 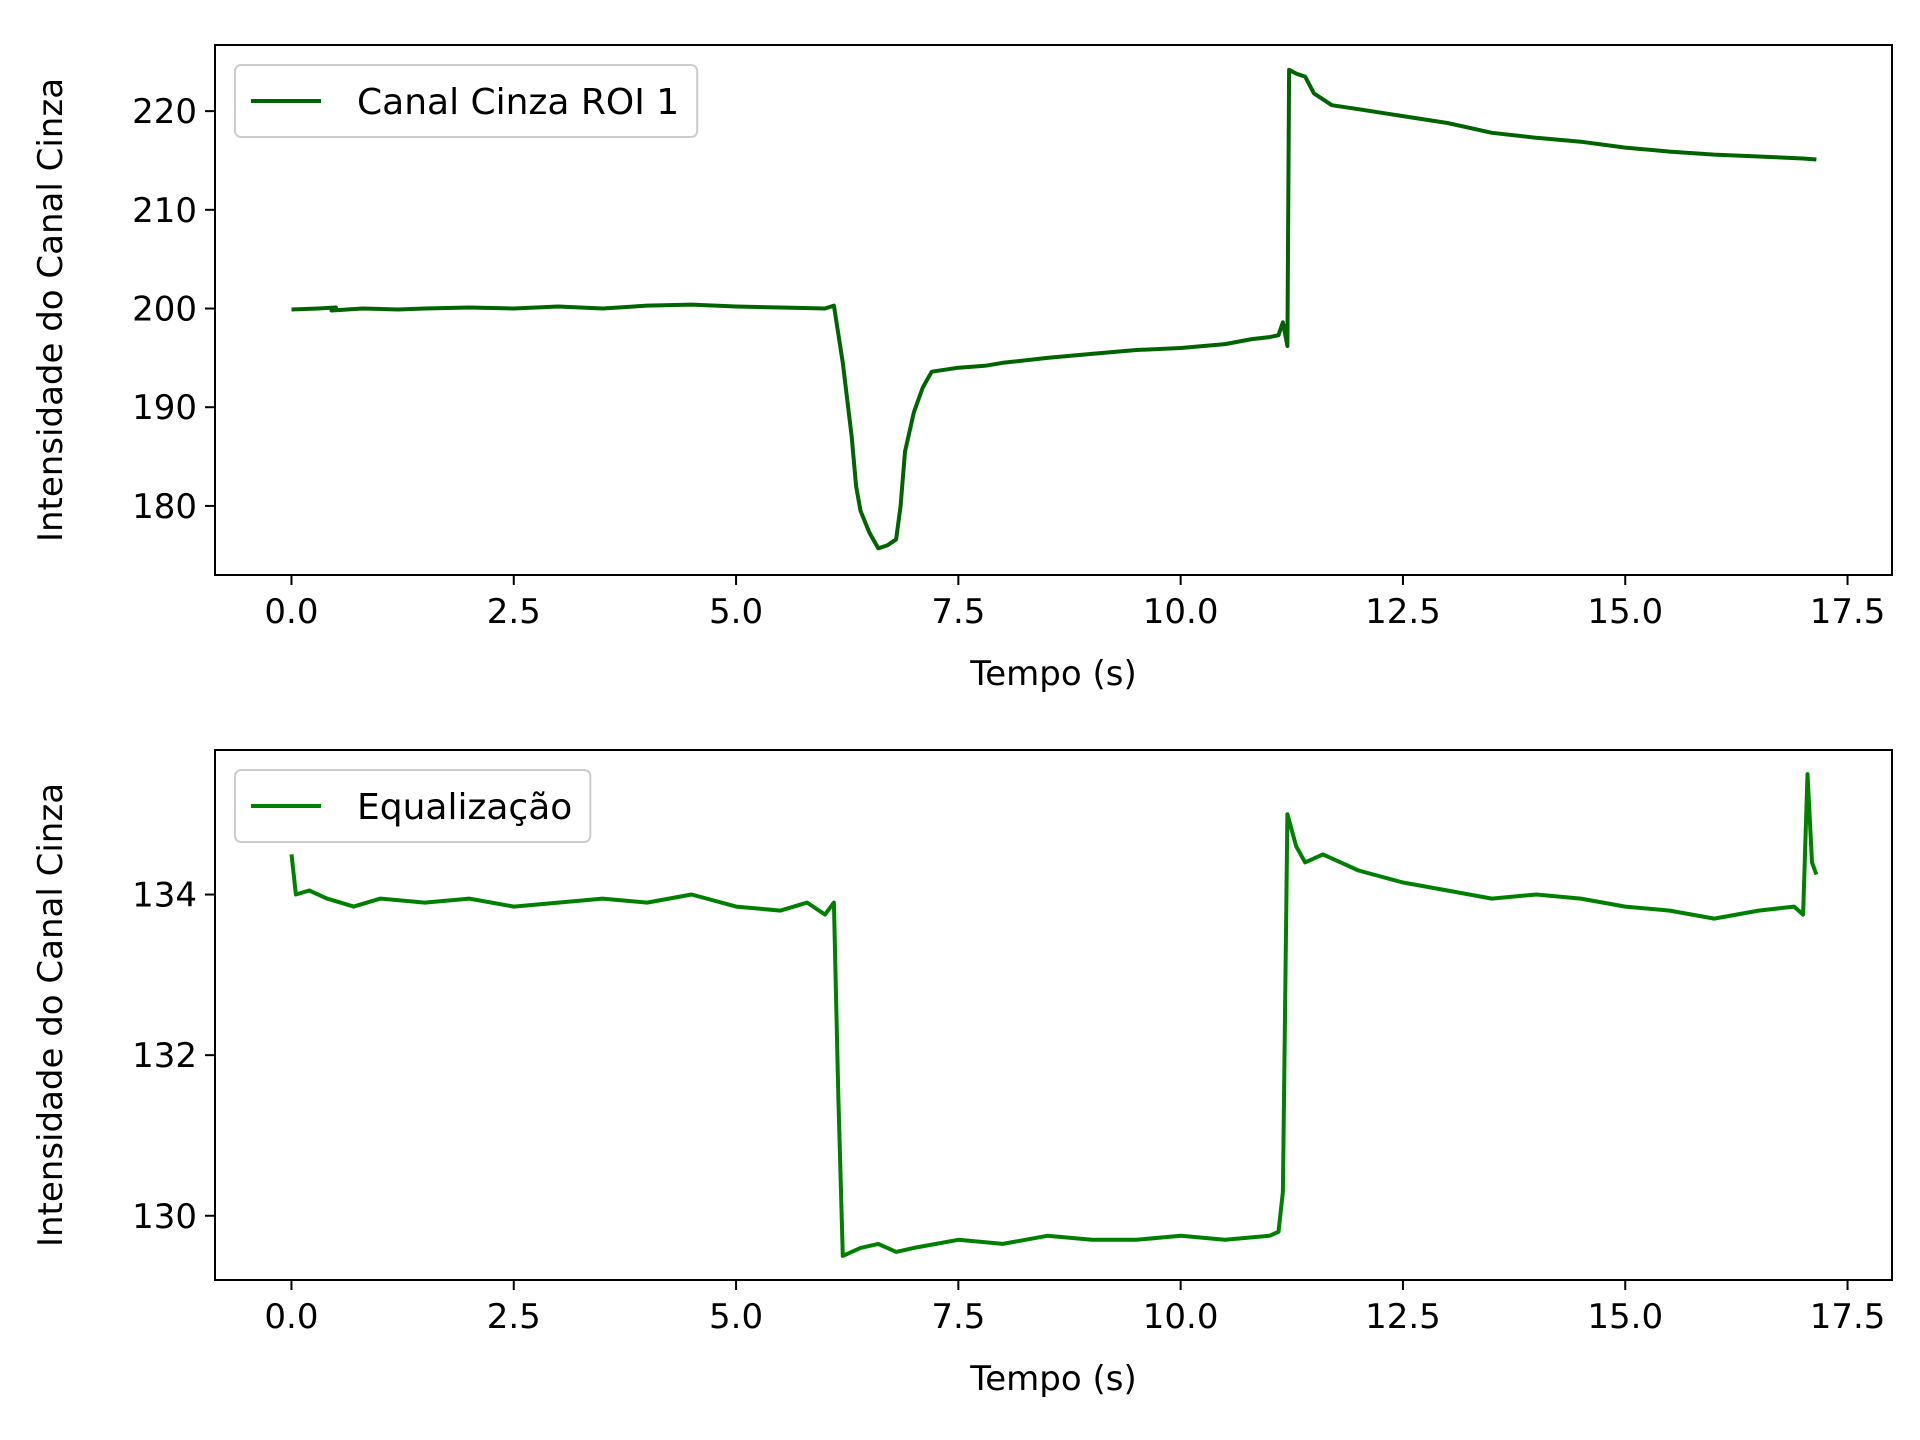 What do you see at coordinates (164, 408) in the screenshot?
I see `chart-top-y-tick-label: 190` at bounding box center [164, 408].